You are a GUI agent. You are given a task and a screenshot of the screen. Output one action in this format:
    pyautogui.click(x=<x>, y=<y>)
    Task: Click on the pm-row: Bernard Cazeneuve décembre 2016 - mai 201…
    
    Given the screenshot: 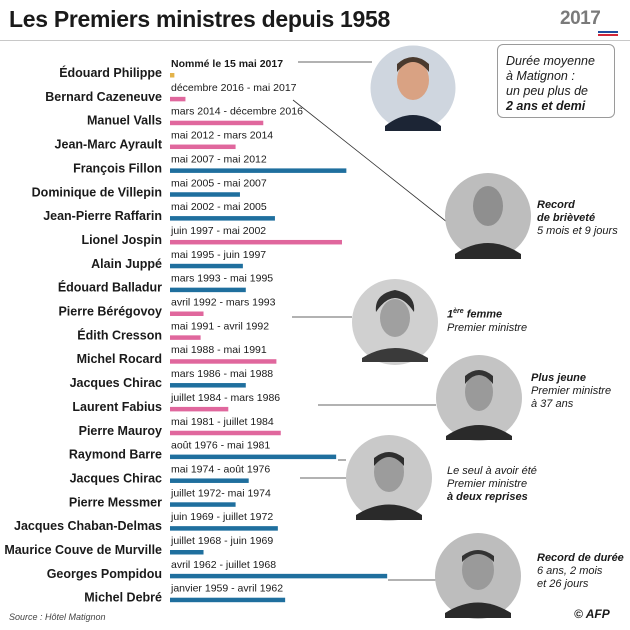 What is the action you would take?
    pyautogui.click(x=170, y=93)
    